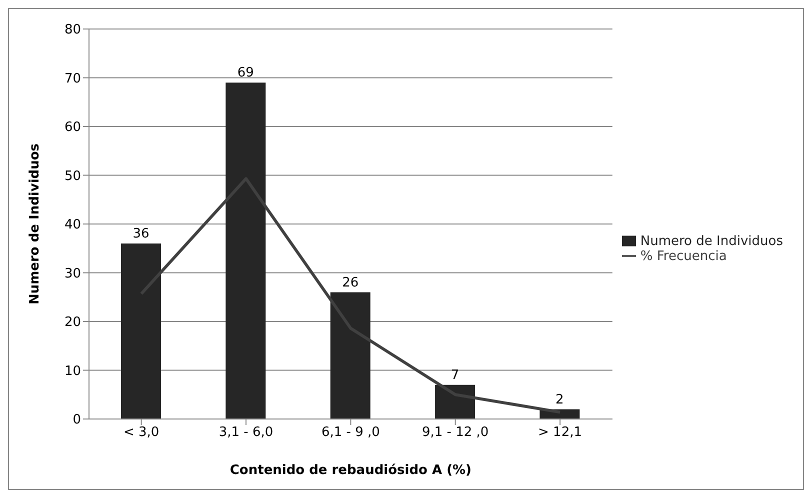 This screenshot has height=498, width=812. What do you see at coordinates (560, 432) in the screenshot?
I see `x-tick-label: > 12,1` at bounding box center [560, 432].